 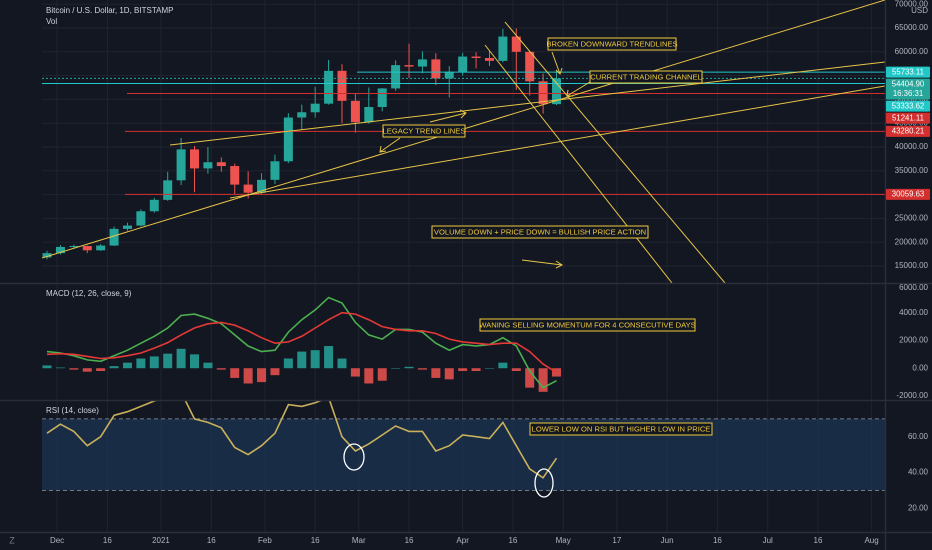 What do you see at coordinates (109, 10) in the screenshot?
I see `symbol-title: Bitcoin / U.S. Dollar, 1D, BITSTAMP` at bounding box center [109, 10].